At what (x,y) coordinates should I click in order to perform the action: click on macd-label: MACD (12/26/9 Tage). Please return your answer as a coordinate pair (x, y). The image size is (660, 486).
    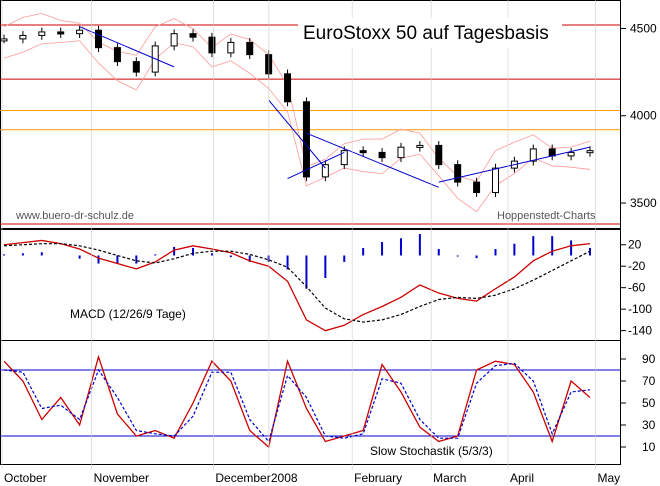
    Looking at the image, I should click on (128, 314).